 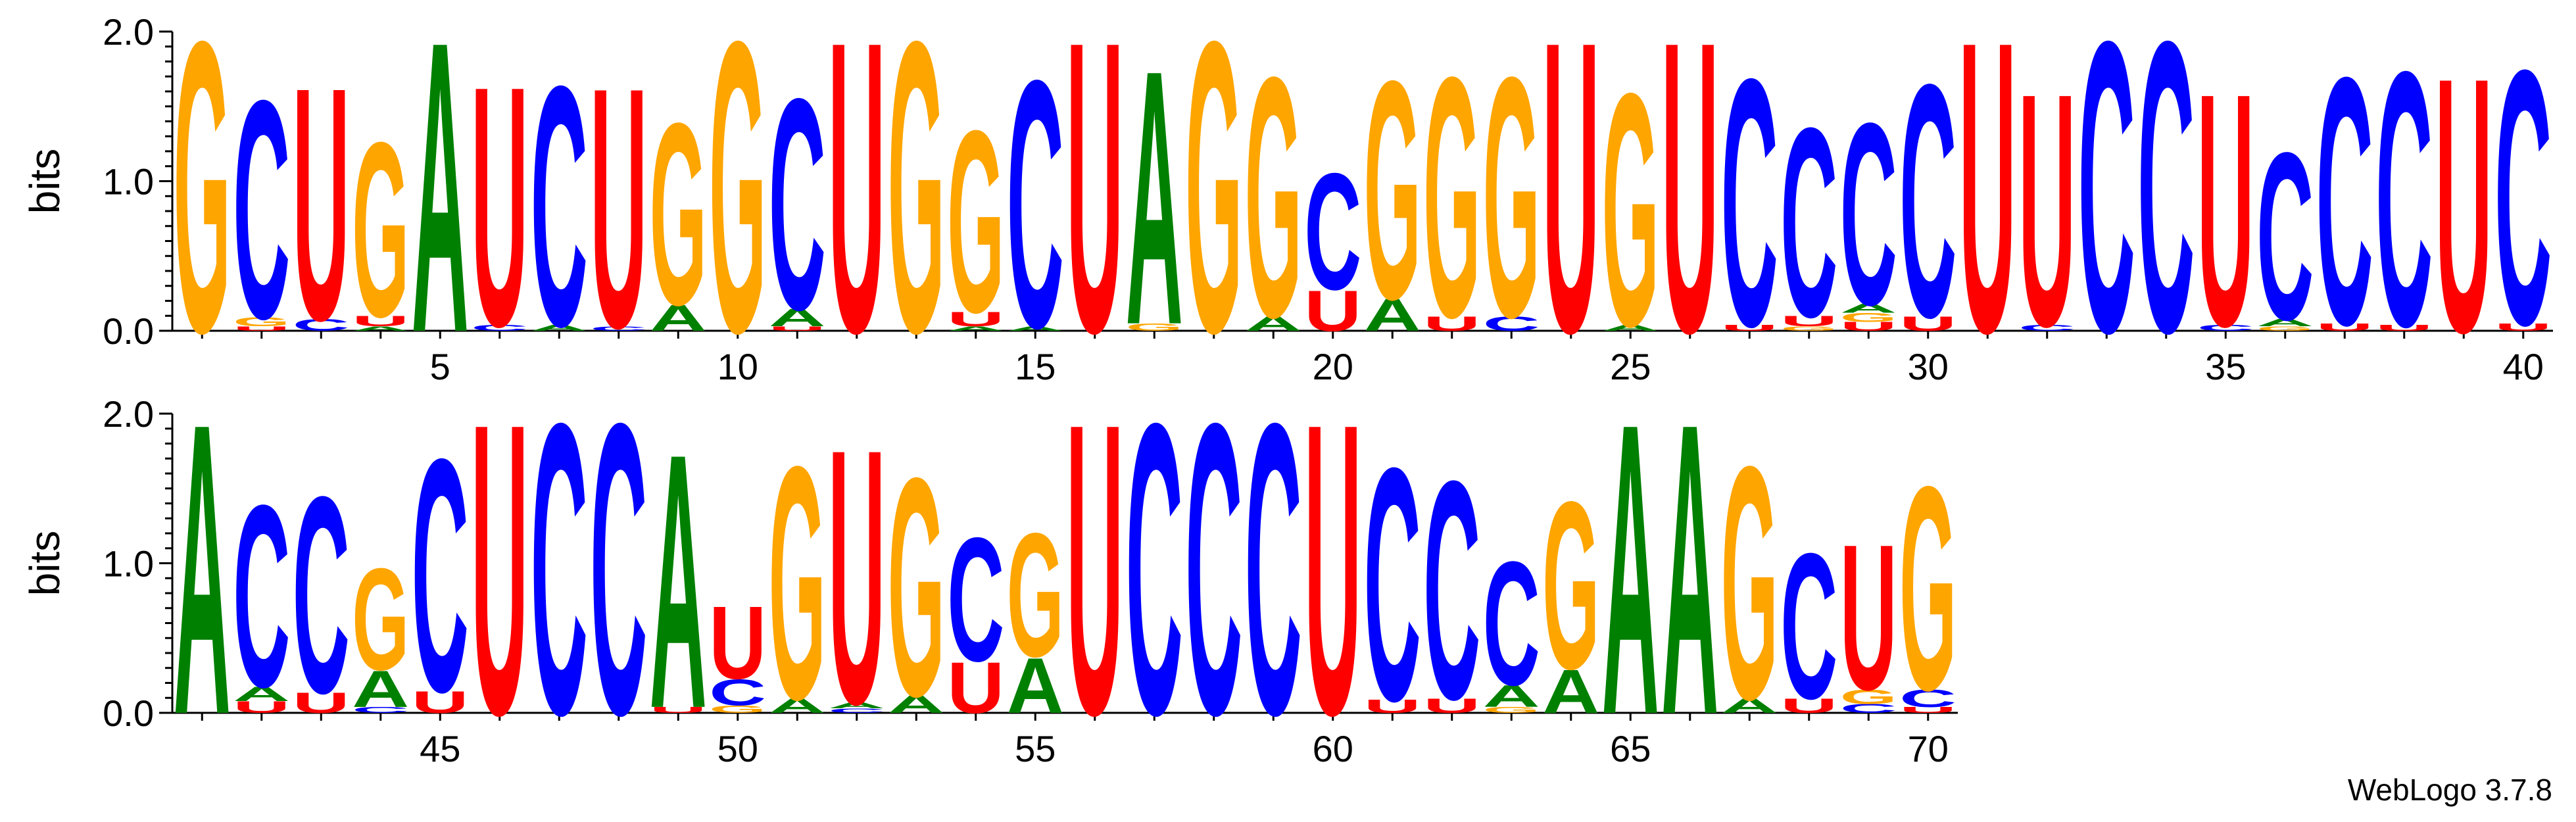 What do you see at coordinates (1333, 366) in the screenshot?
I see `x-tick-label: 20` at bounding box center [1333, 366].